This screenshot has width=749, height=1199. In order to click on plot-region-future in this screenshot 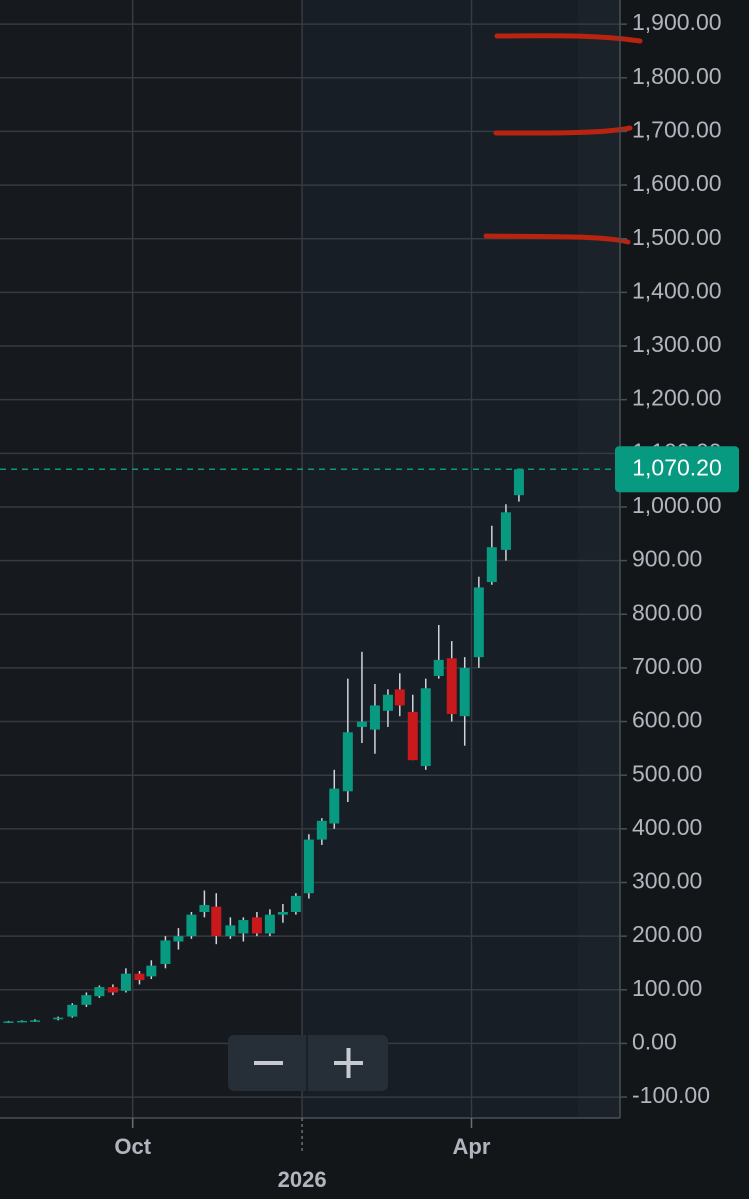, I will do `click(599, 559)`.